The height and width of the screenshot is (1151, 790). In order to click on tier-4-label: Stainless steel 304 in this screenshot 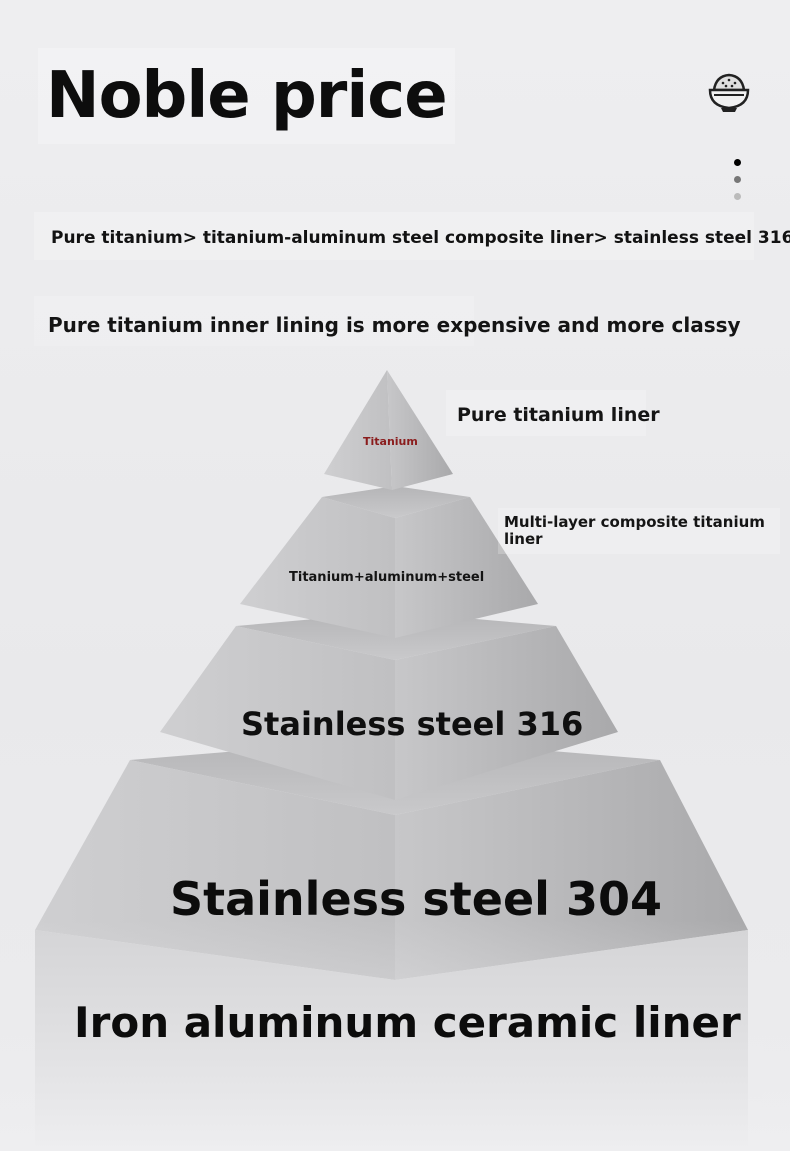, I will do `click(416, 899)`.